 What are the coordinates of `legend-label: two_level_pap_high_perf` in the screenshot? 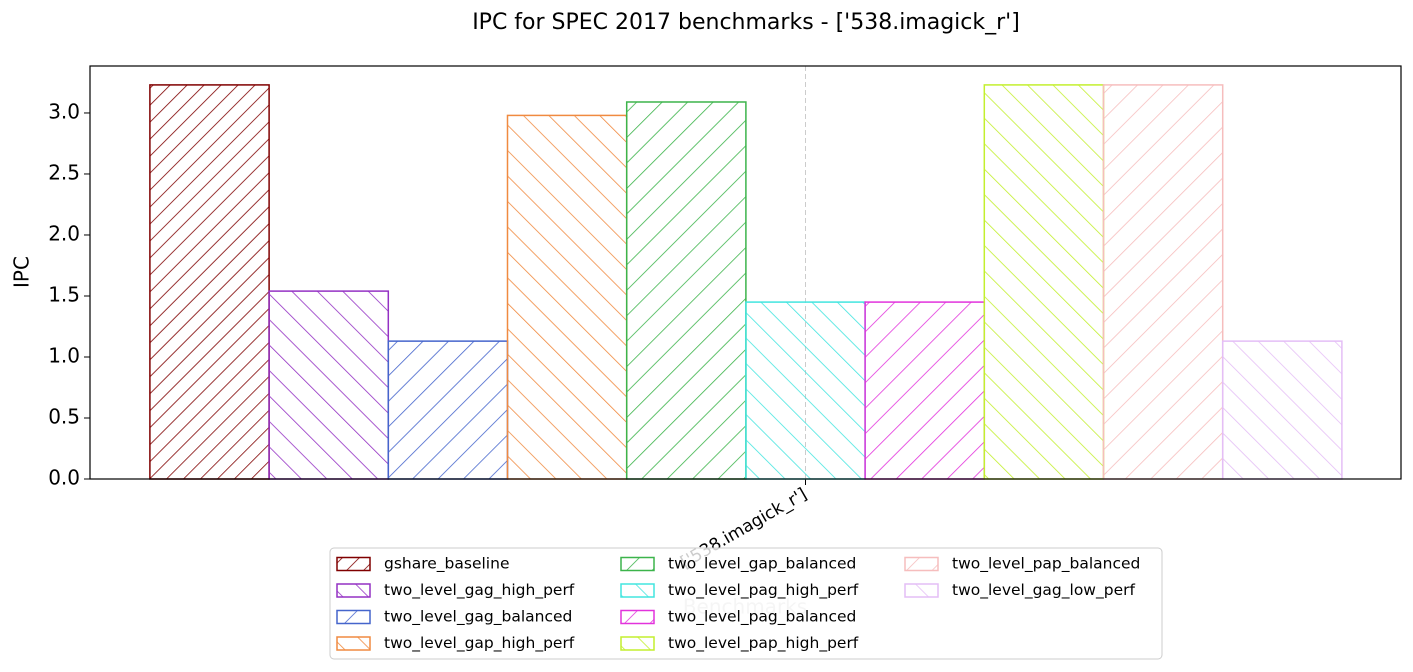 It's located at (763, 643).